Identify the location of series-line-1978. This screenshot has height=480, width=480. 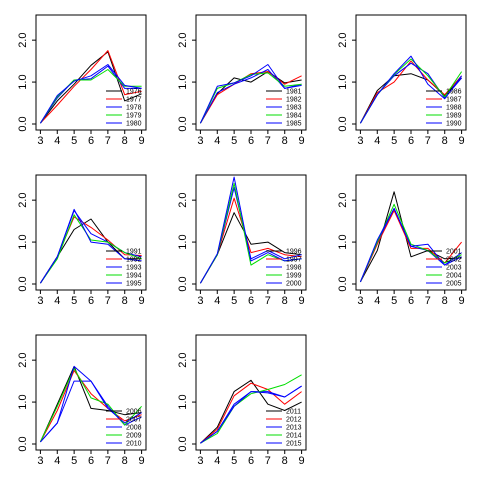
(90, 94).